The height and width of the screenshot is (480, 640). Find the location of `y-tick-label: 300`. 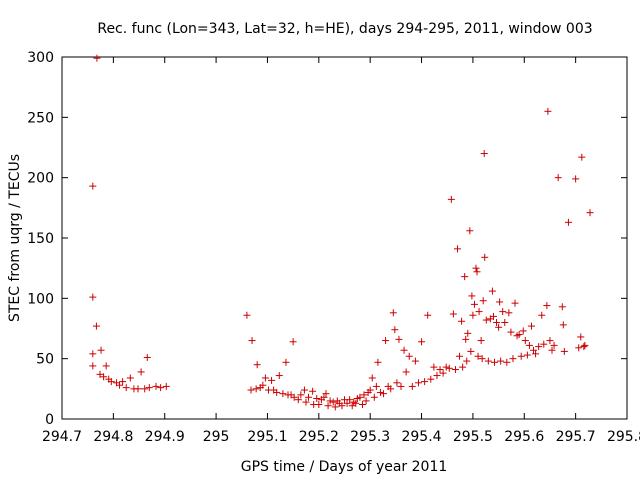

y-tick-label: 300 is located at coordinates (40, 58).